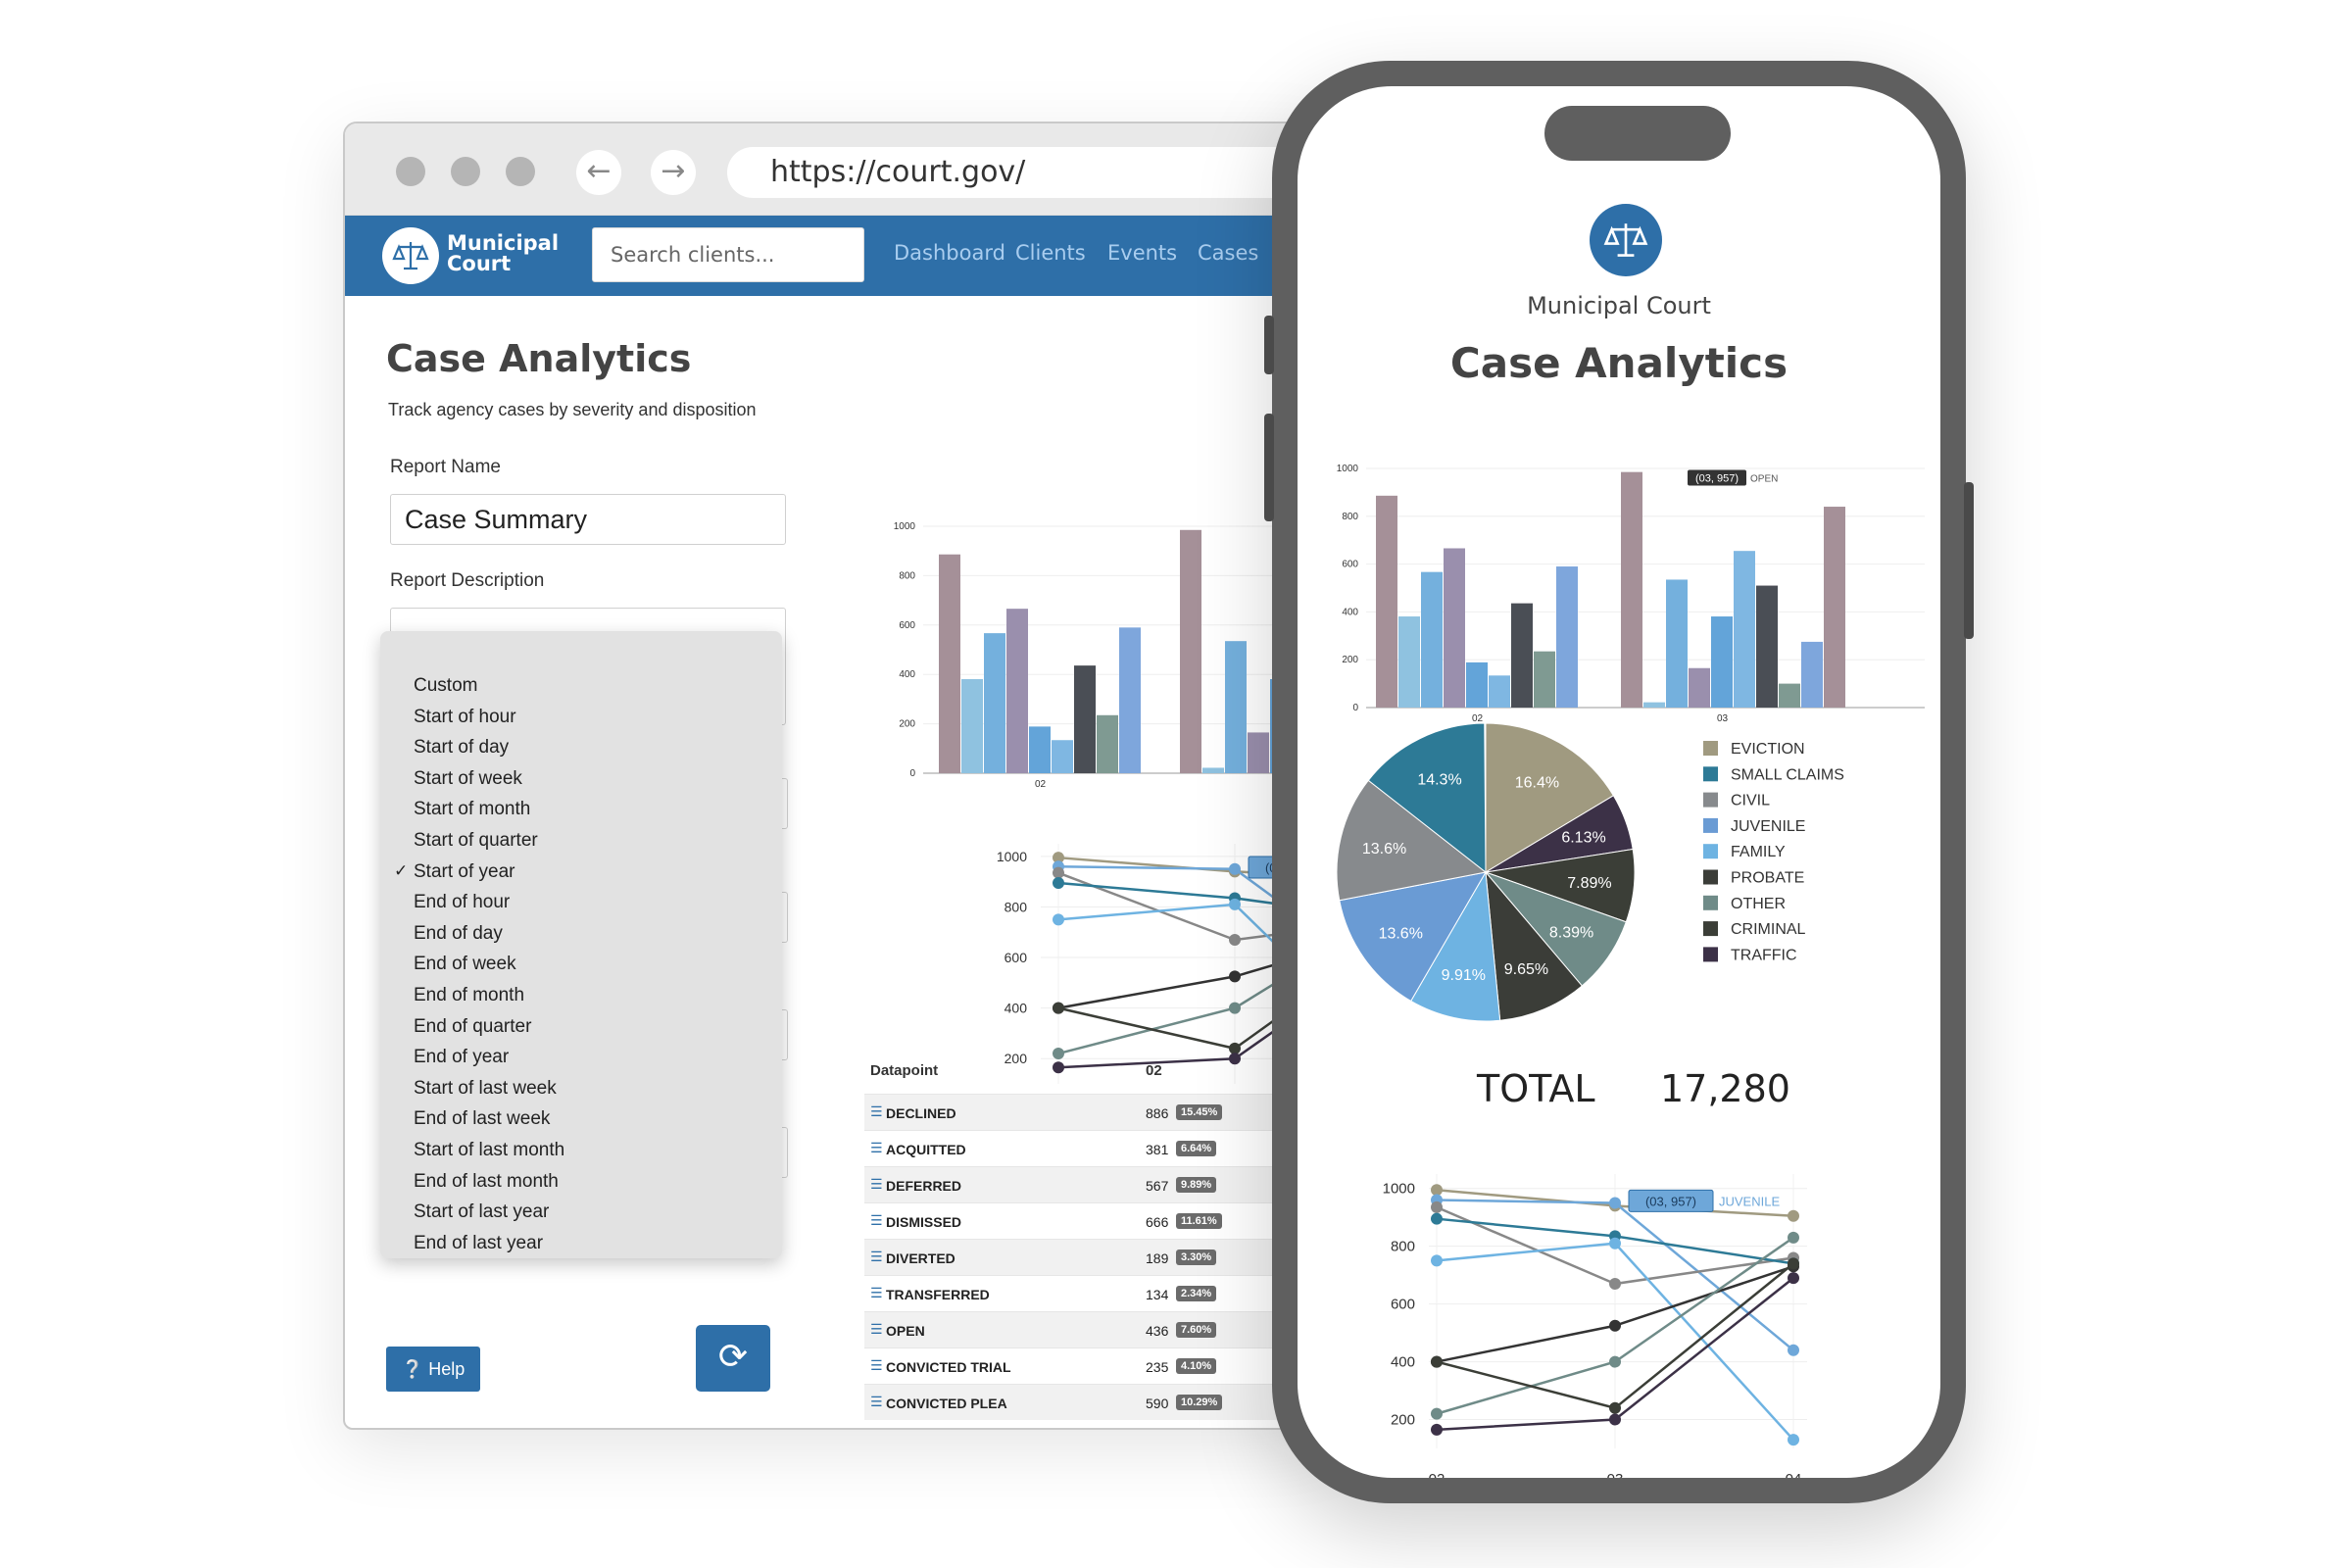  What do you see at coordinates (1768, 749) in the screenshot?
I see `legend-label: EVICTION` at bounding box center [1768, 749].